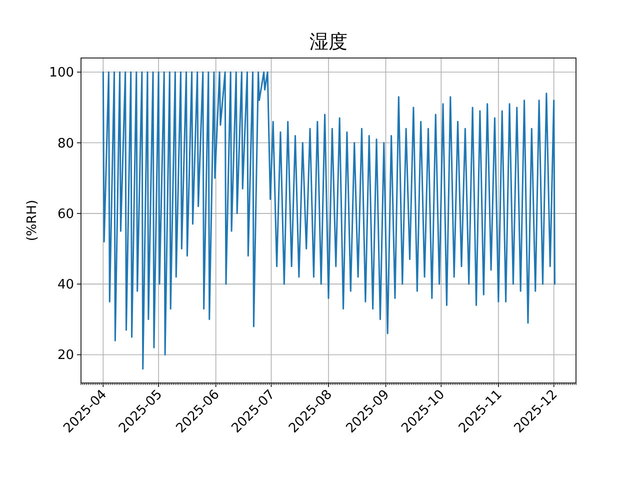 The image size is (640, 480). I want to click on y-tick-label: 100, so click(61, 73).